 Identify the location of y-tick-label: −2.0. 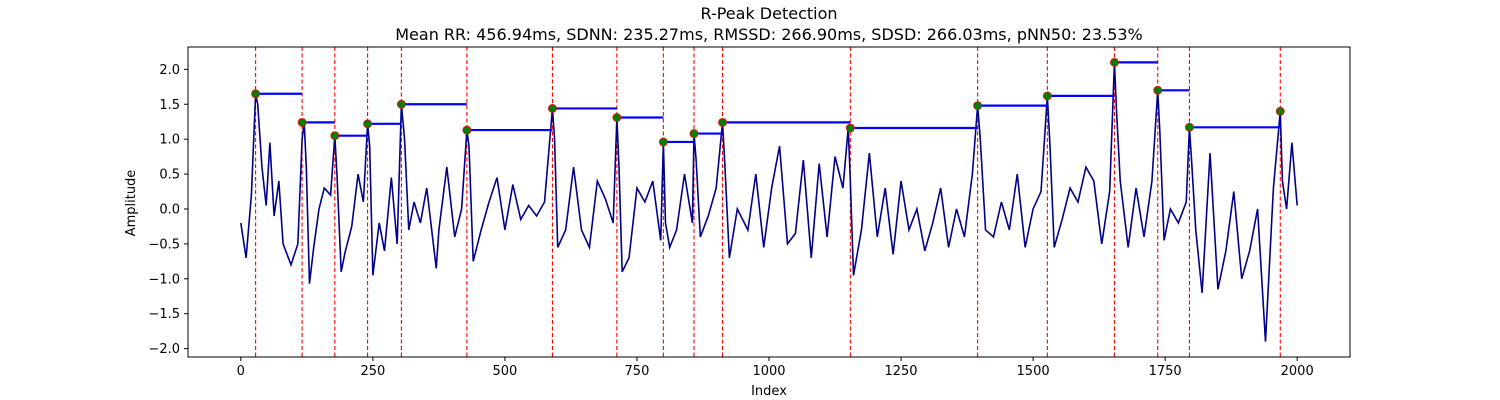
(164, 349).